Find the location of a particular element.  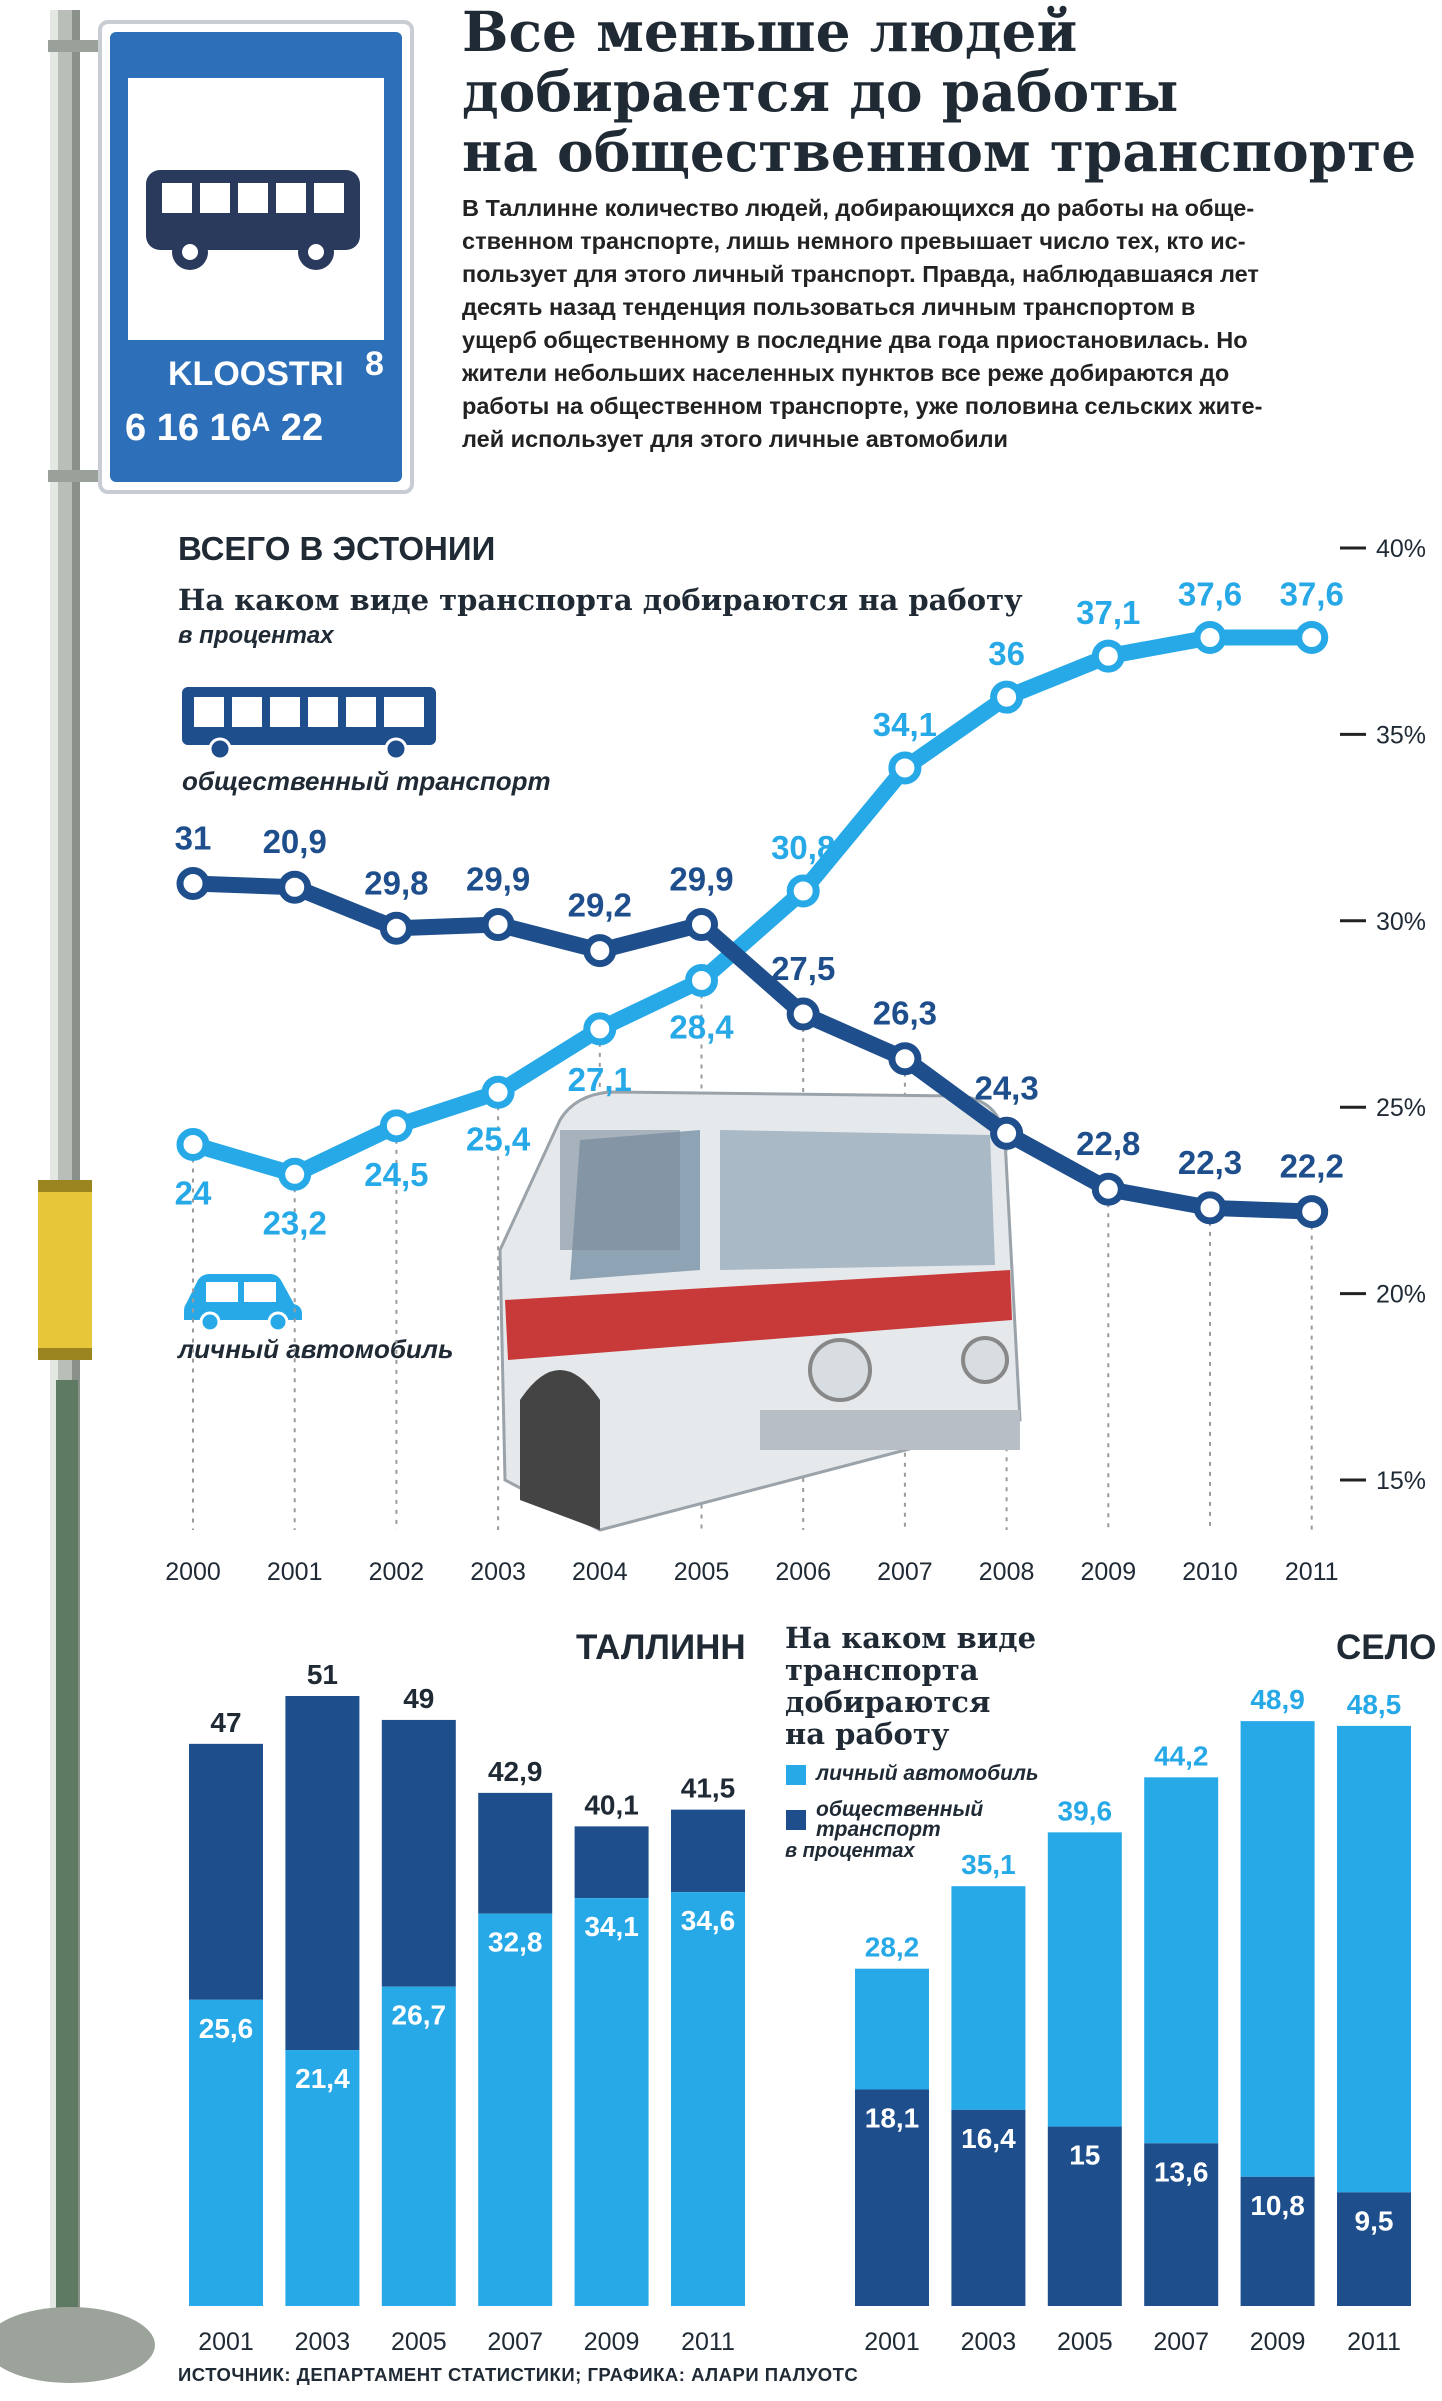

bar-segment-label: 32,8 is located at coordinates (515, 1942).